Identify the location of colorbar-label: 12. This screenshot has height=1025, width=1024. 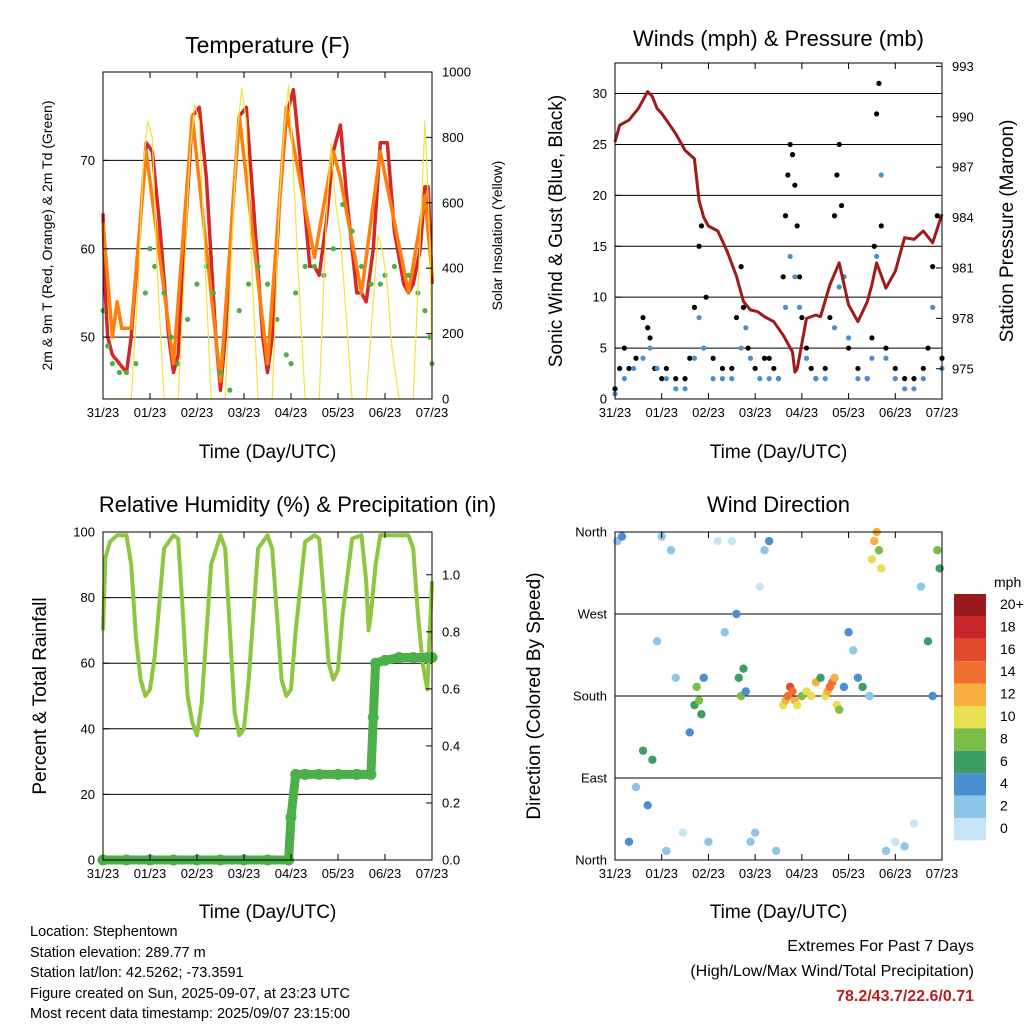
(1008, 694).